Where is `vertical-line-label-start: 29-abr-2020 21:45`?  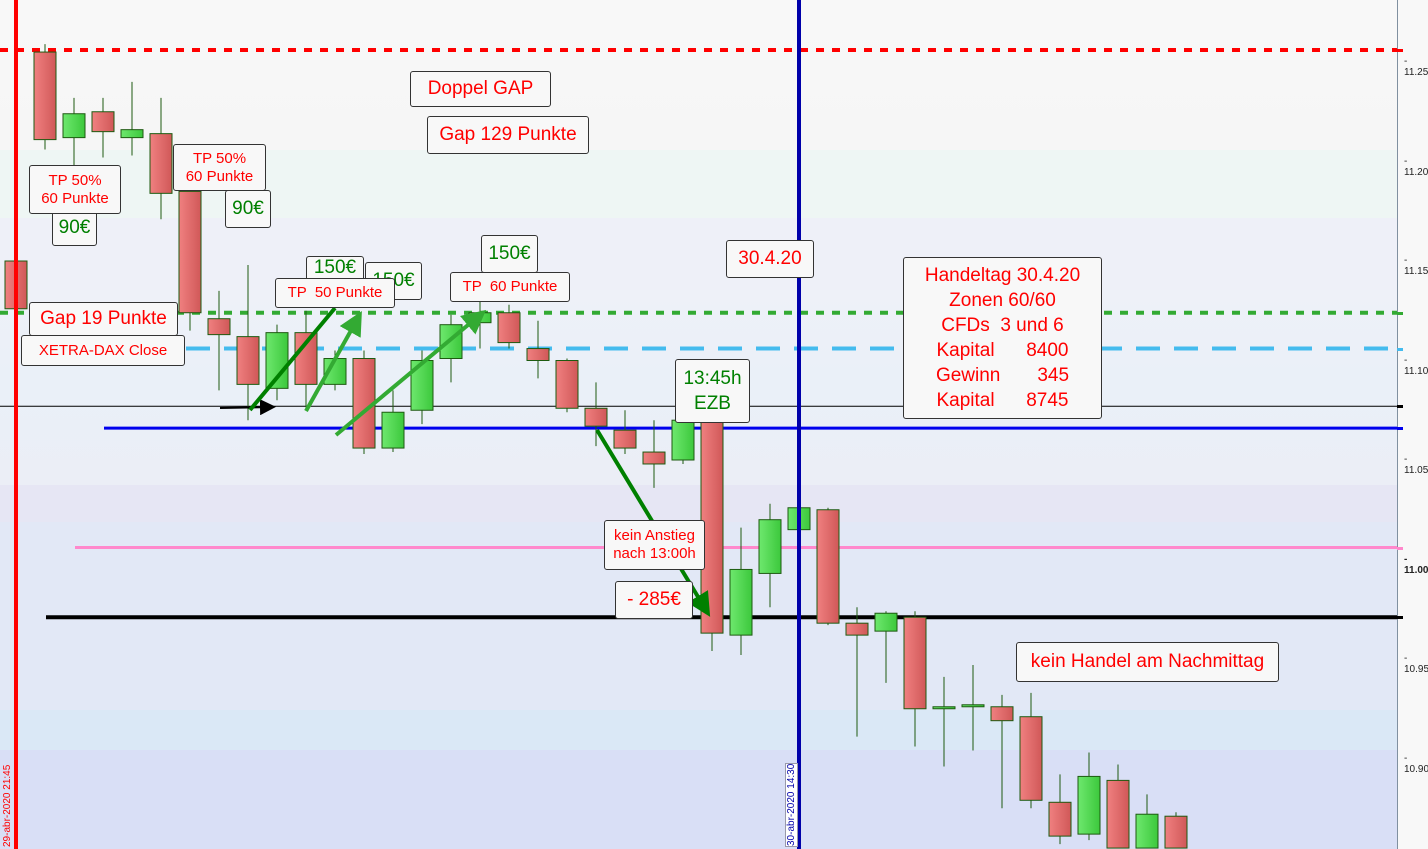
vertical-line-label-start: 29-abr-2020 21:45 is located at coordinates (7, 805).